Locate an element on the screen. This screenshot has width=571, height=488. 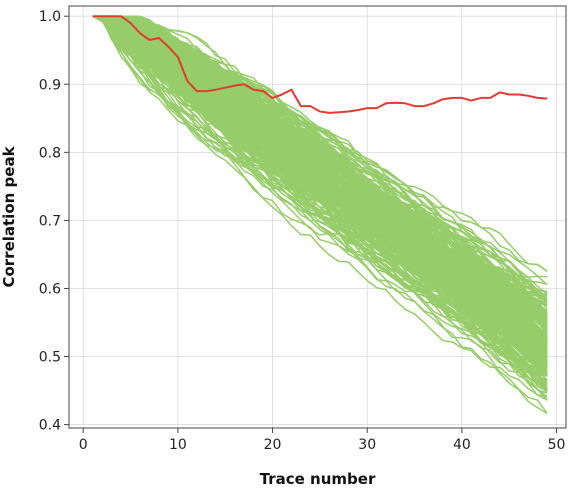
x-tick-label: 0 is located at coordinates (83, 445).